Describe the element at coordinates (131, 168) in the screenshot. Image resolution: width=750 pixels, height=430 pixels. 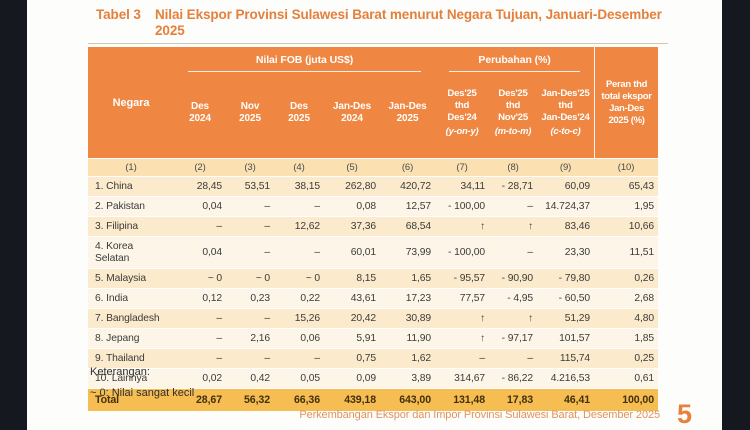
I see `colnum: (1)` at that location.